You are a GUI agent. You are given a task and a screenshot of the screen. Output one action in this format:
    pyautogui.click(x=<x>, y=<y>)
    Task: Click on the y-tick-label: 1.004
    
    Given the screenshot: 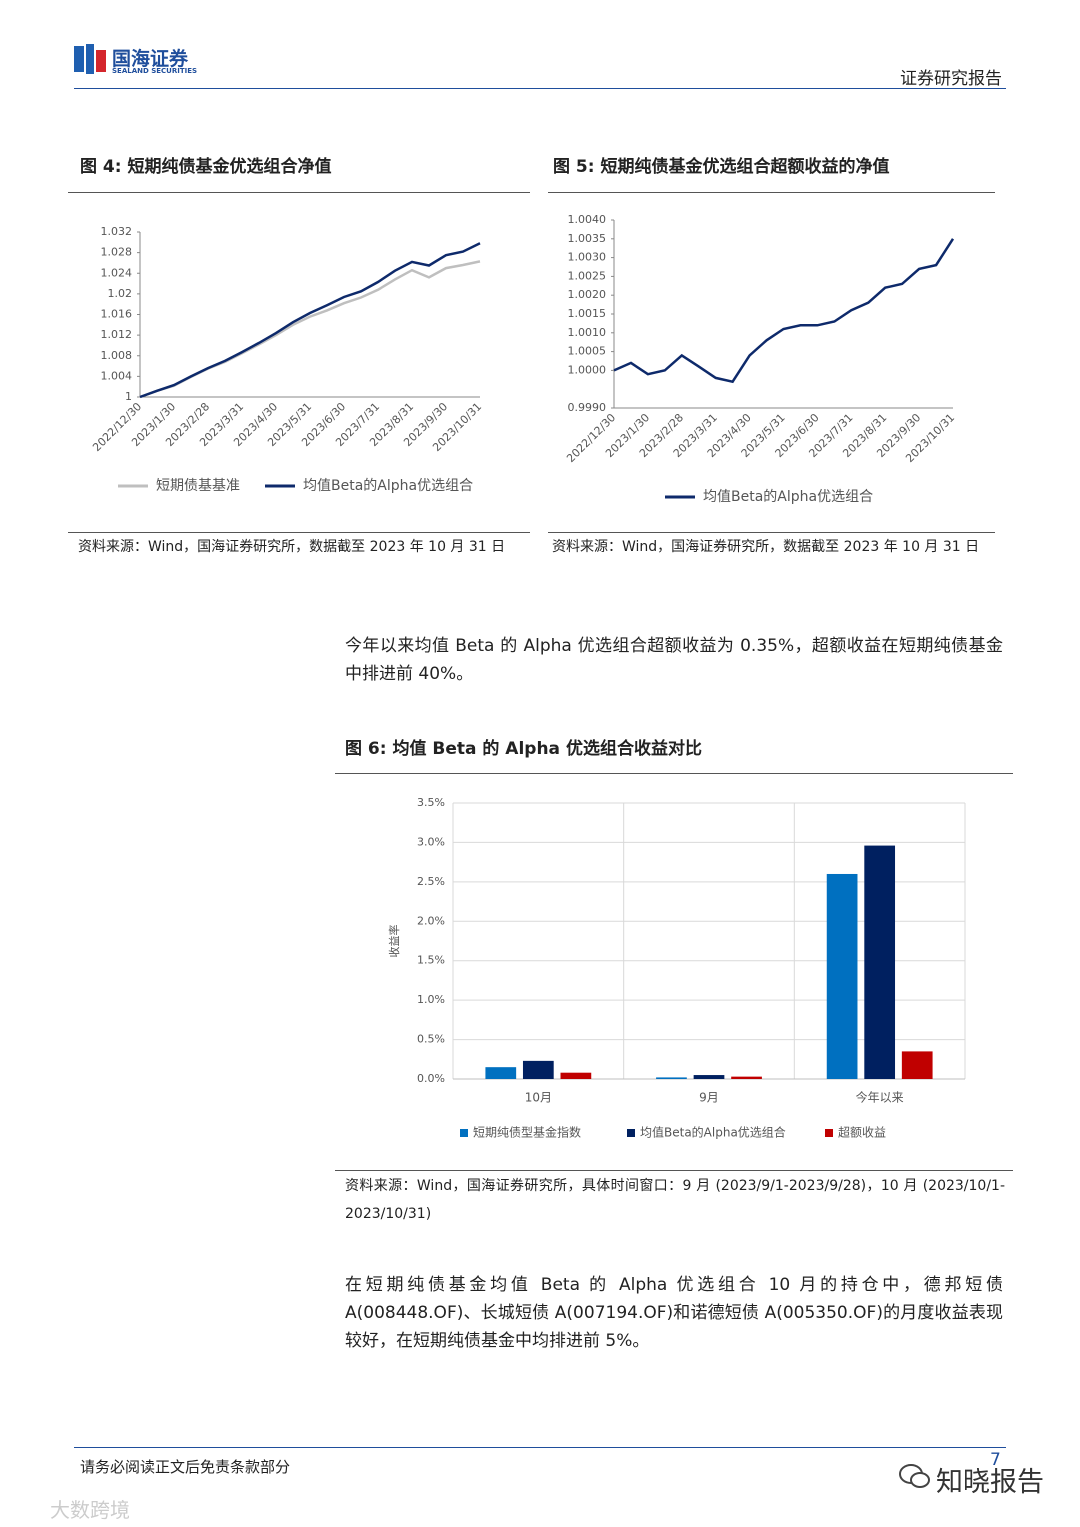 What is the action you would take?
    pyautogui.click(x=117, y=375)
    